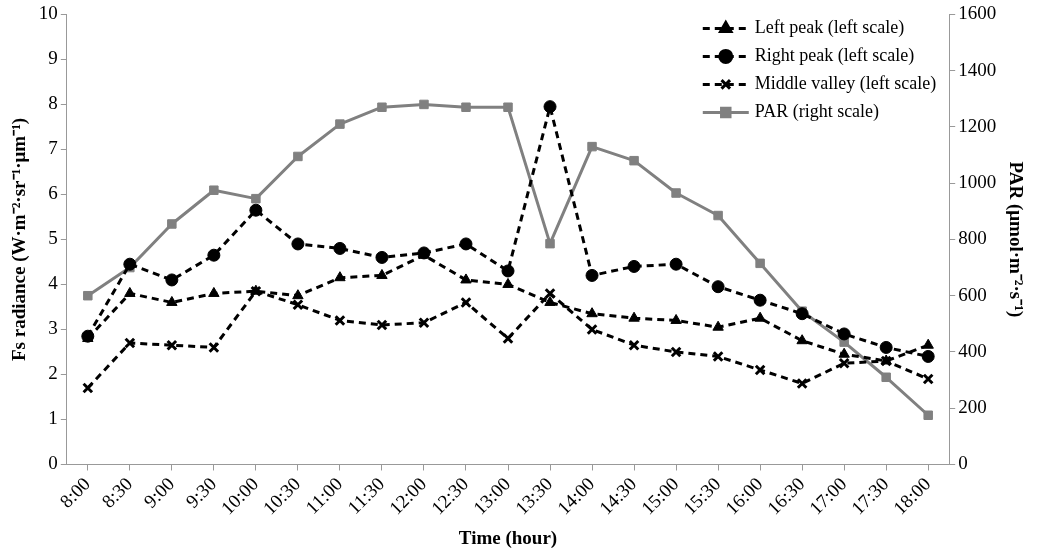 This screenshot has height=556, width=1040. What do you see at coordinates (977, 69) in the screenshot?
I see `y2-tick-label: 1400` at bounding box center [977, 69].